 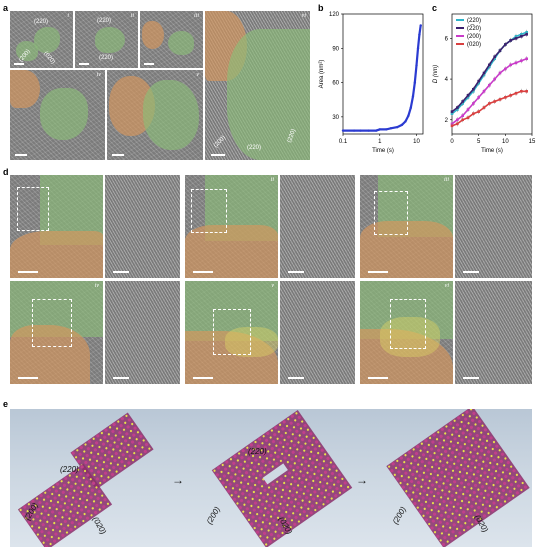 I want to click on tem-zoom-d-iii, so click(x=493, y=226).